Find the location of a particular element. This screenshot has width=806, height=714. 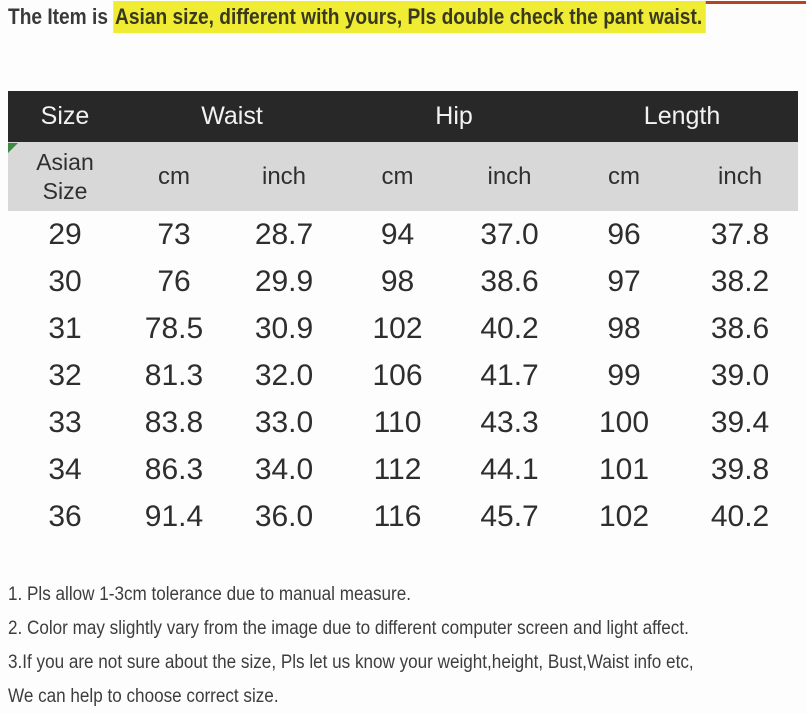

table-cell: 76 is located at coordinates (174, 281).